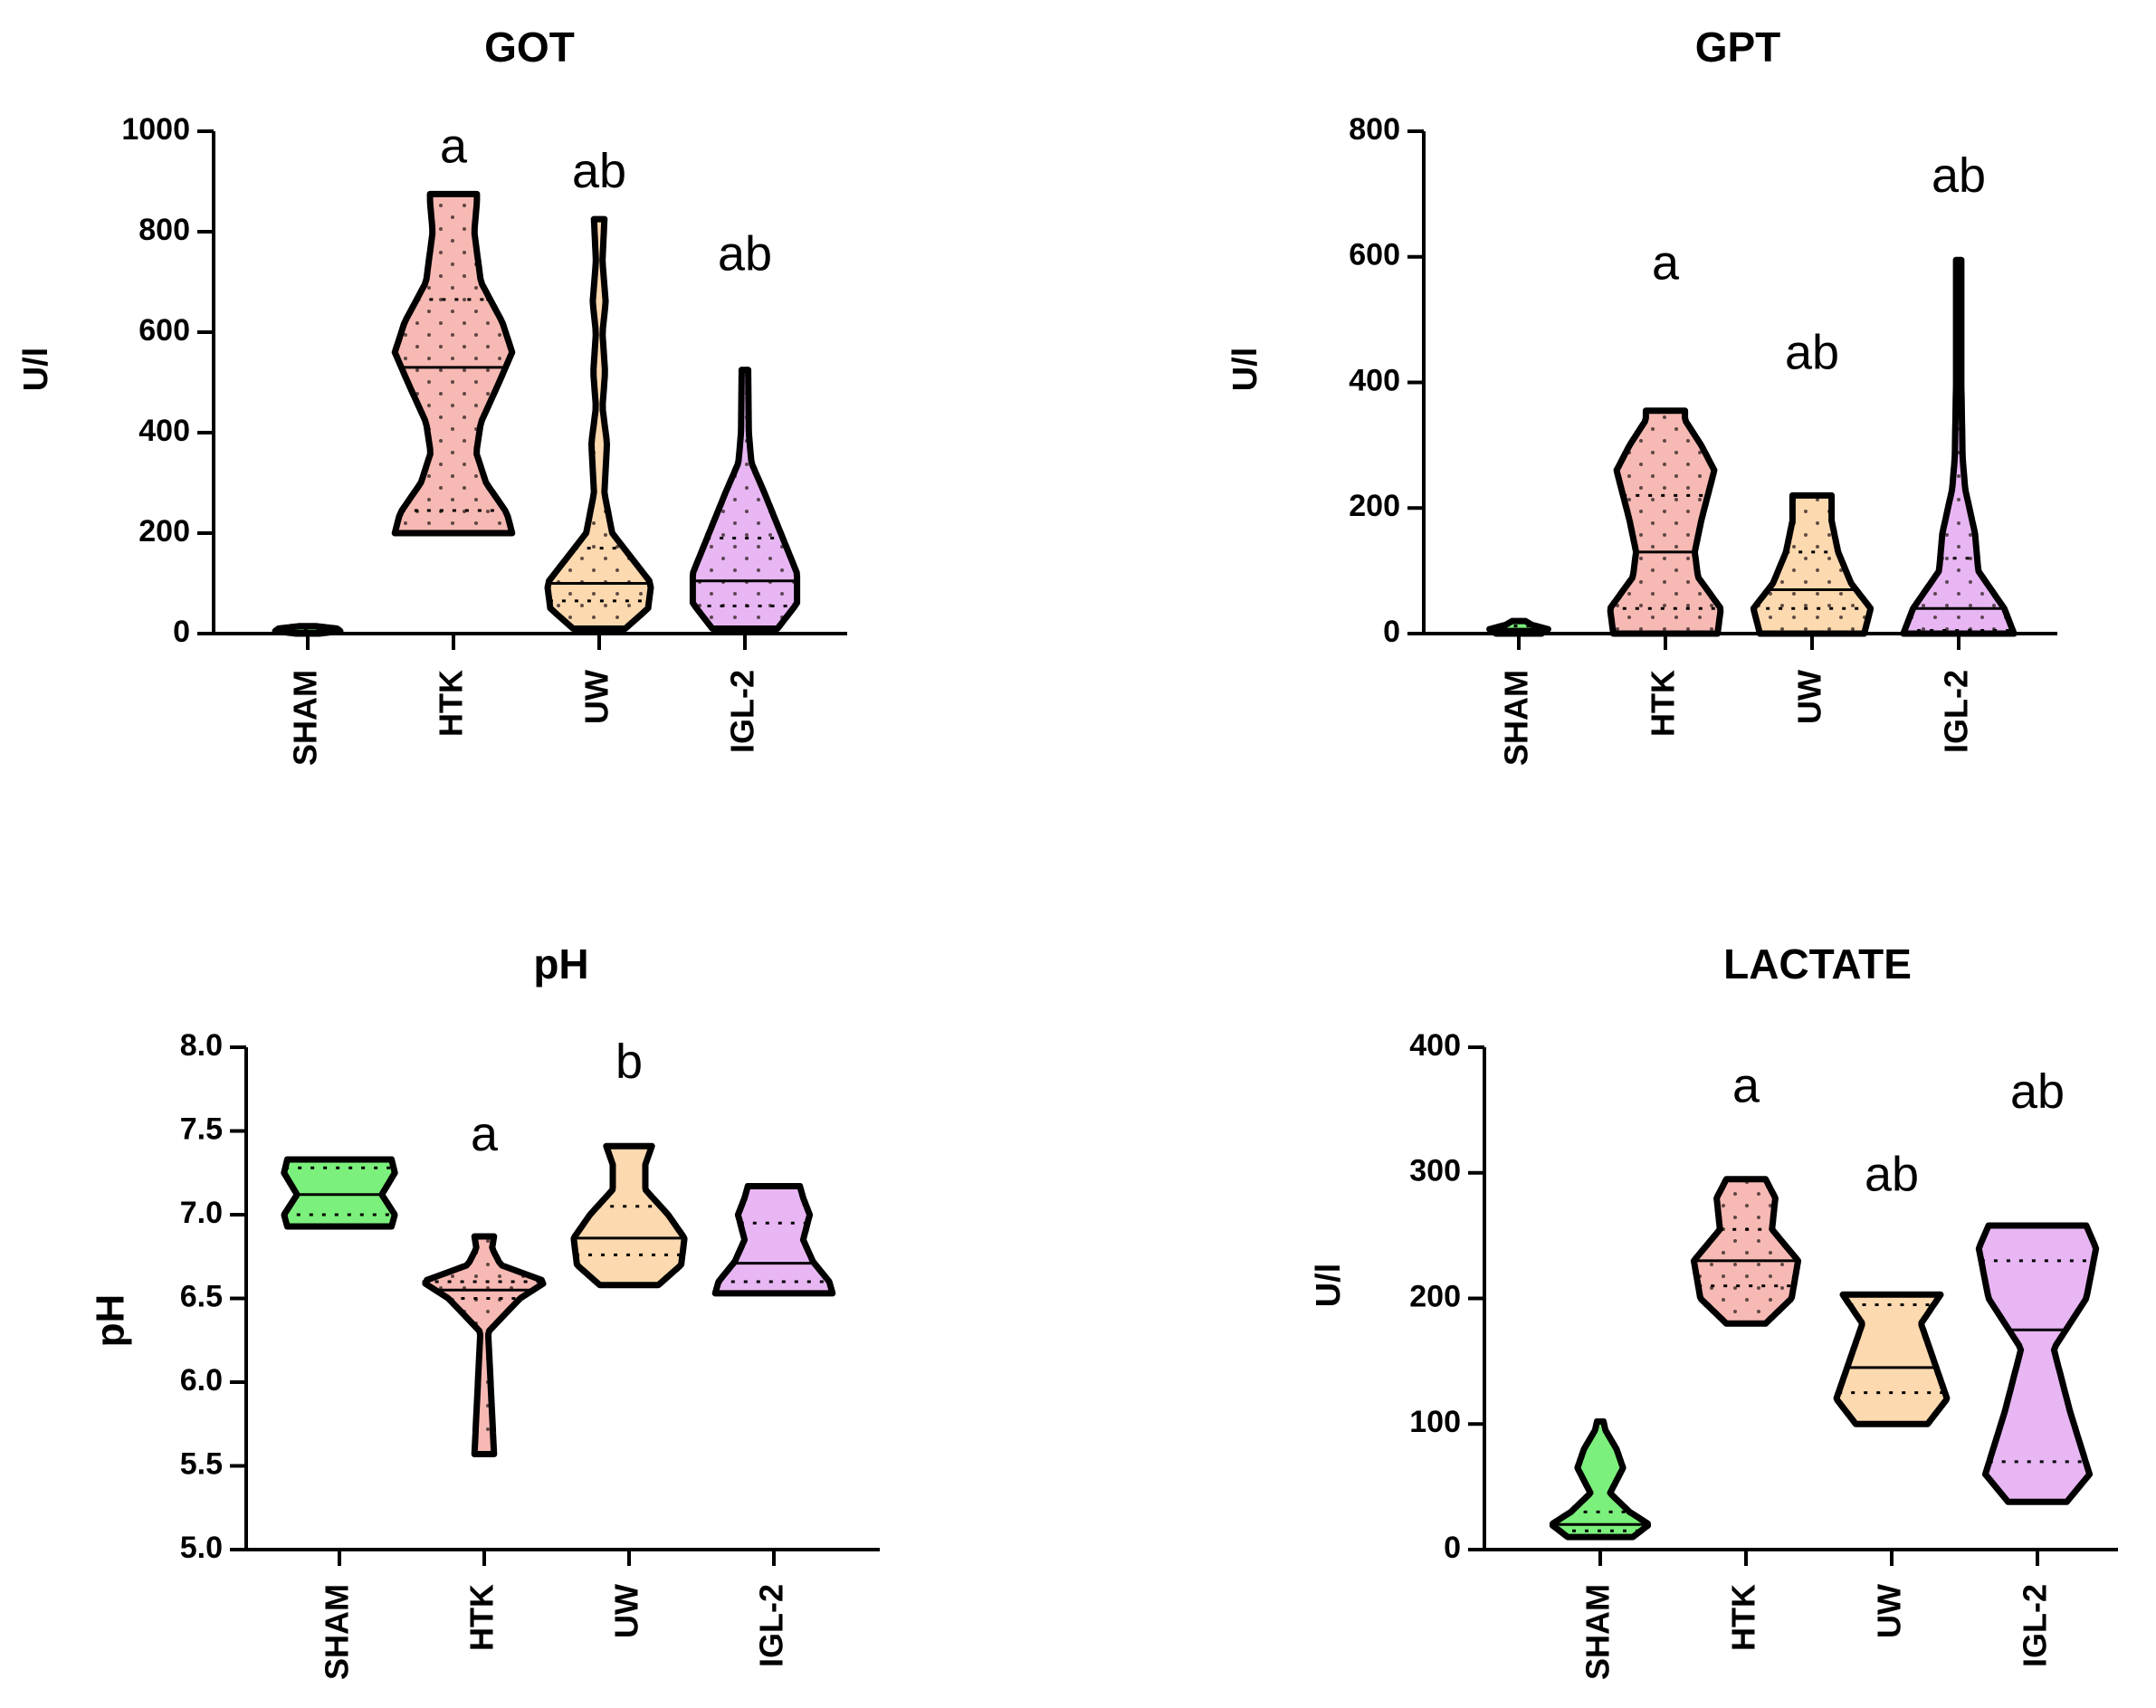  What do you see at coordinates (1601, 1549) in the screenshot?
I see `violin-lactate-sham: SHAM` at bounding box center [1601, 1549].